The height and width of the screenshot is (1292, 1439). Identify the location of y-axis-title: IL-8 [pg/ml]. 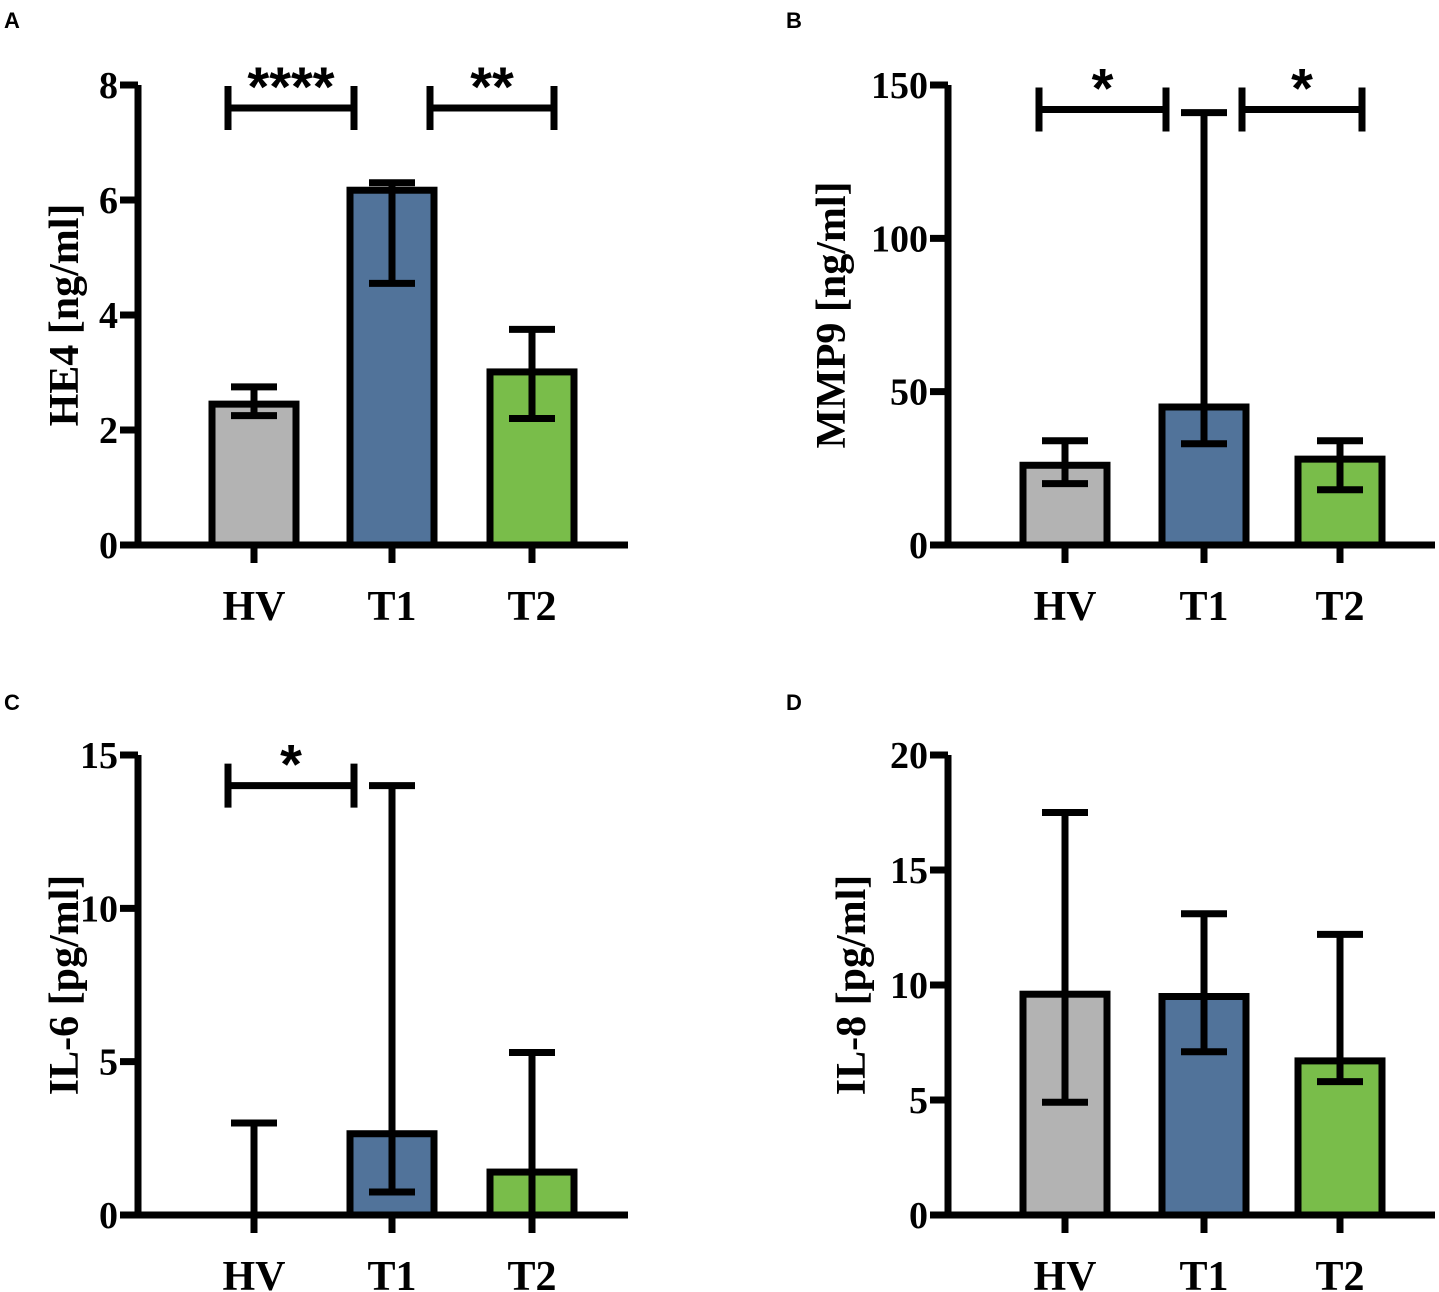
(852, 985).